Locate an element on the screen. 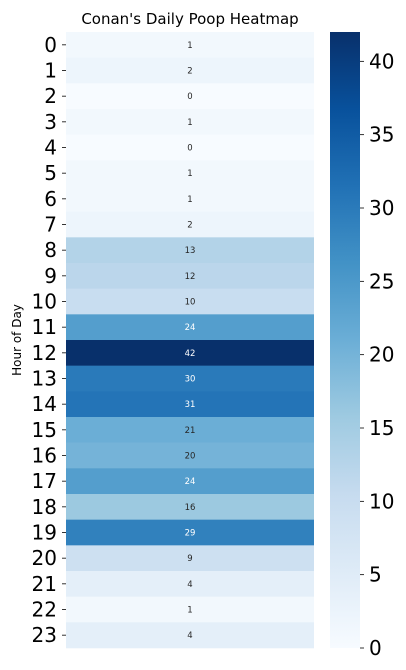 The image size is (406, 670). y-tick-label: 3 is located at coordinates (50, 122).